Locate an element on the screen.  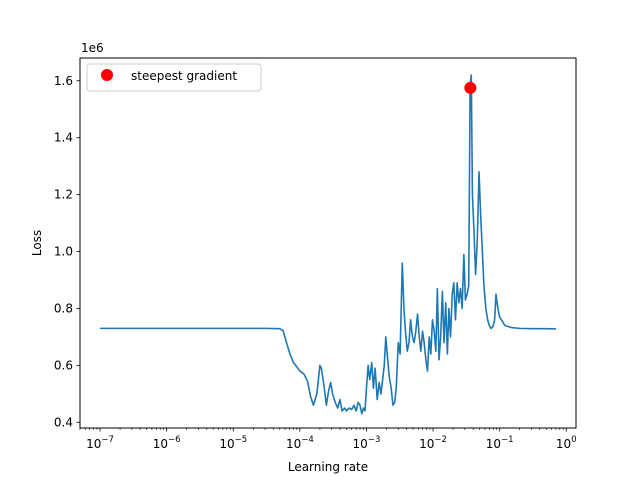
x-tick-label: 10⁻⁵ is located at coordinates (233, 443).